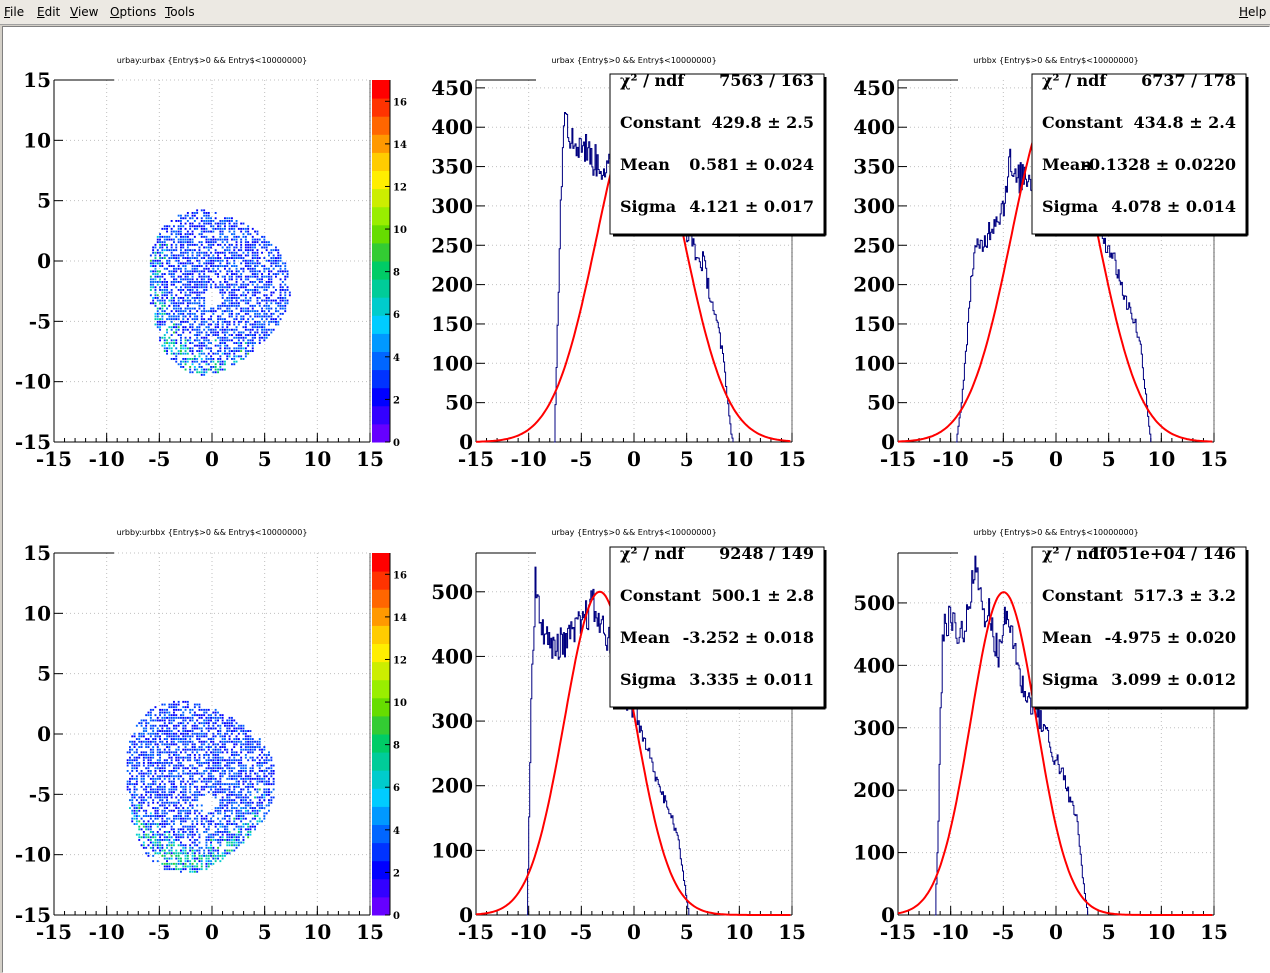  I want to click on menu-file: File, so click(14, 12).